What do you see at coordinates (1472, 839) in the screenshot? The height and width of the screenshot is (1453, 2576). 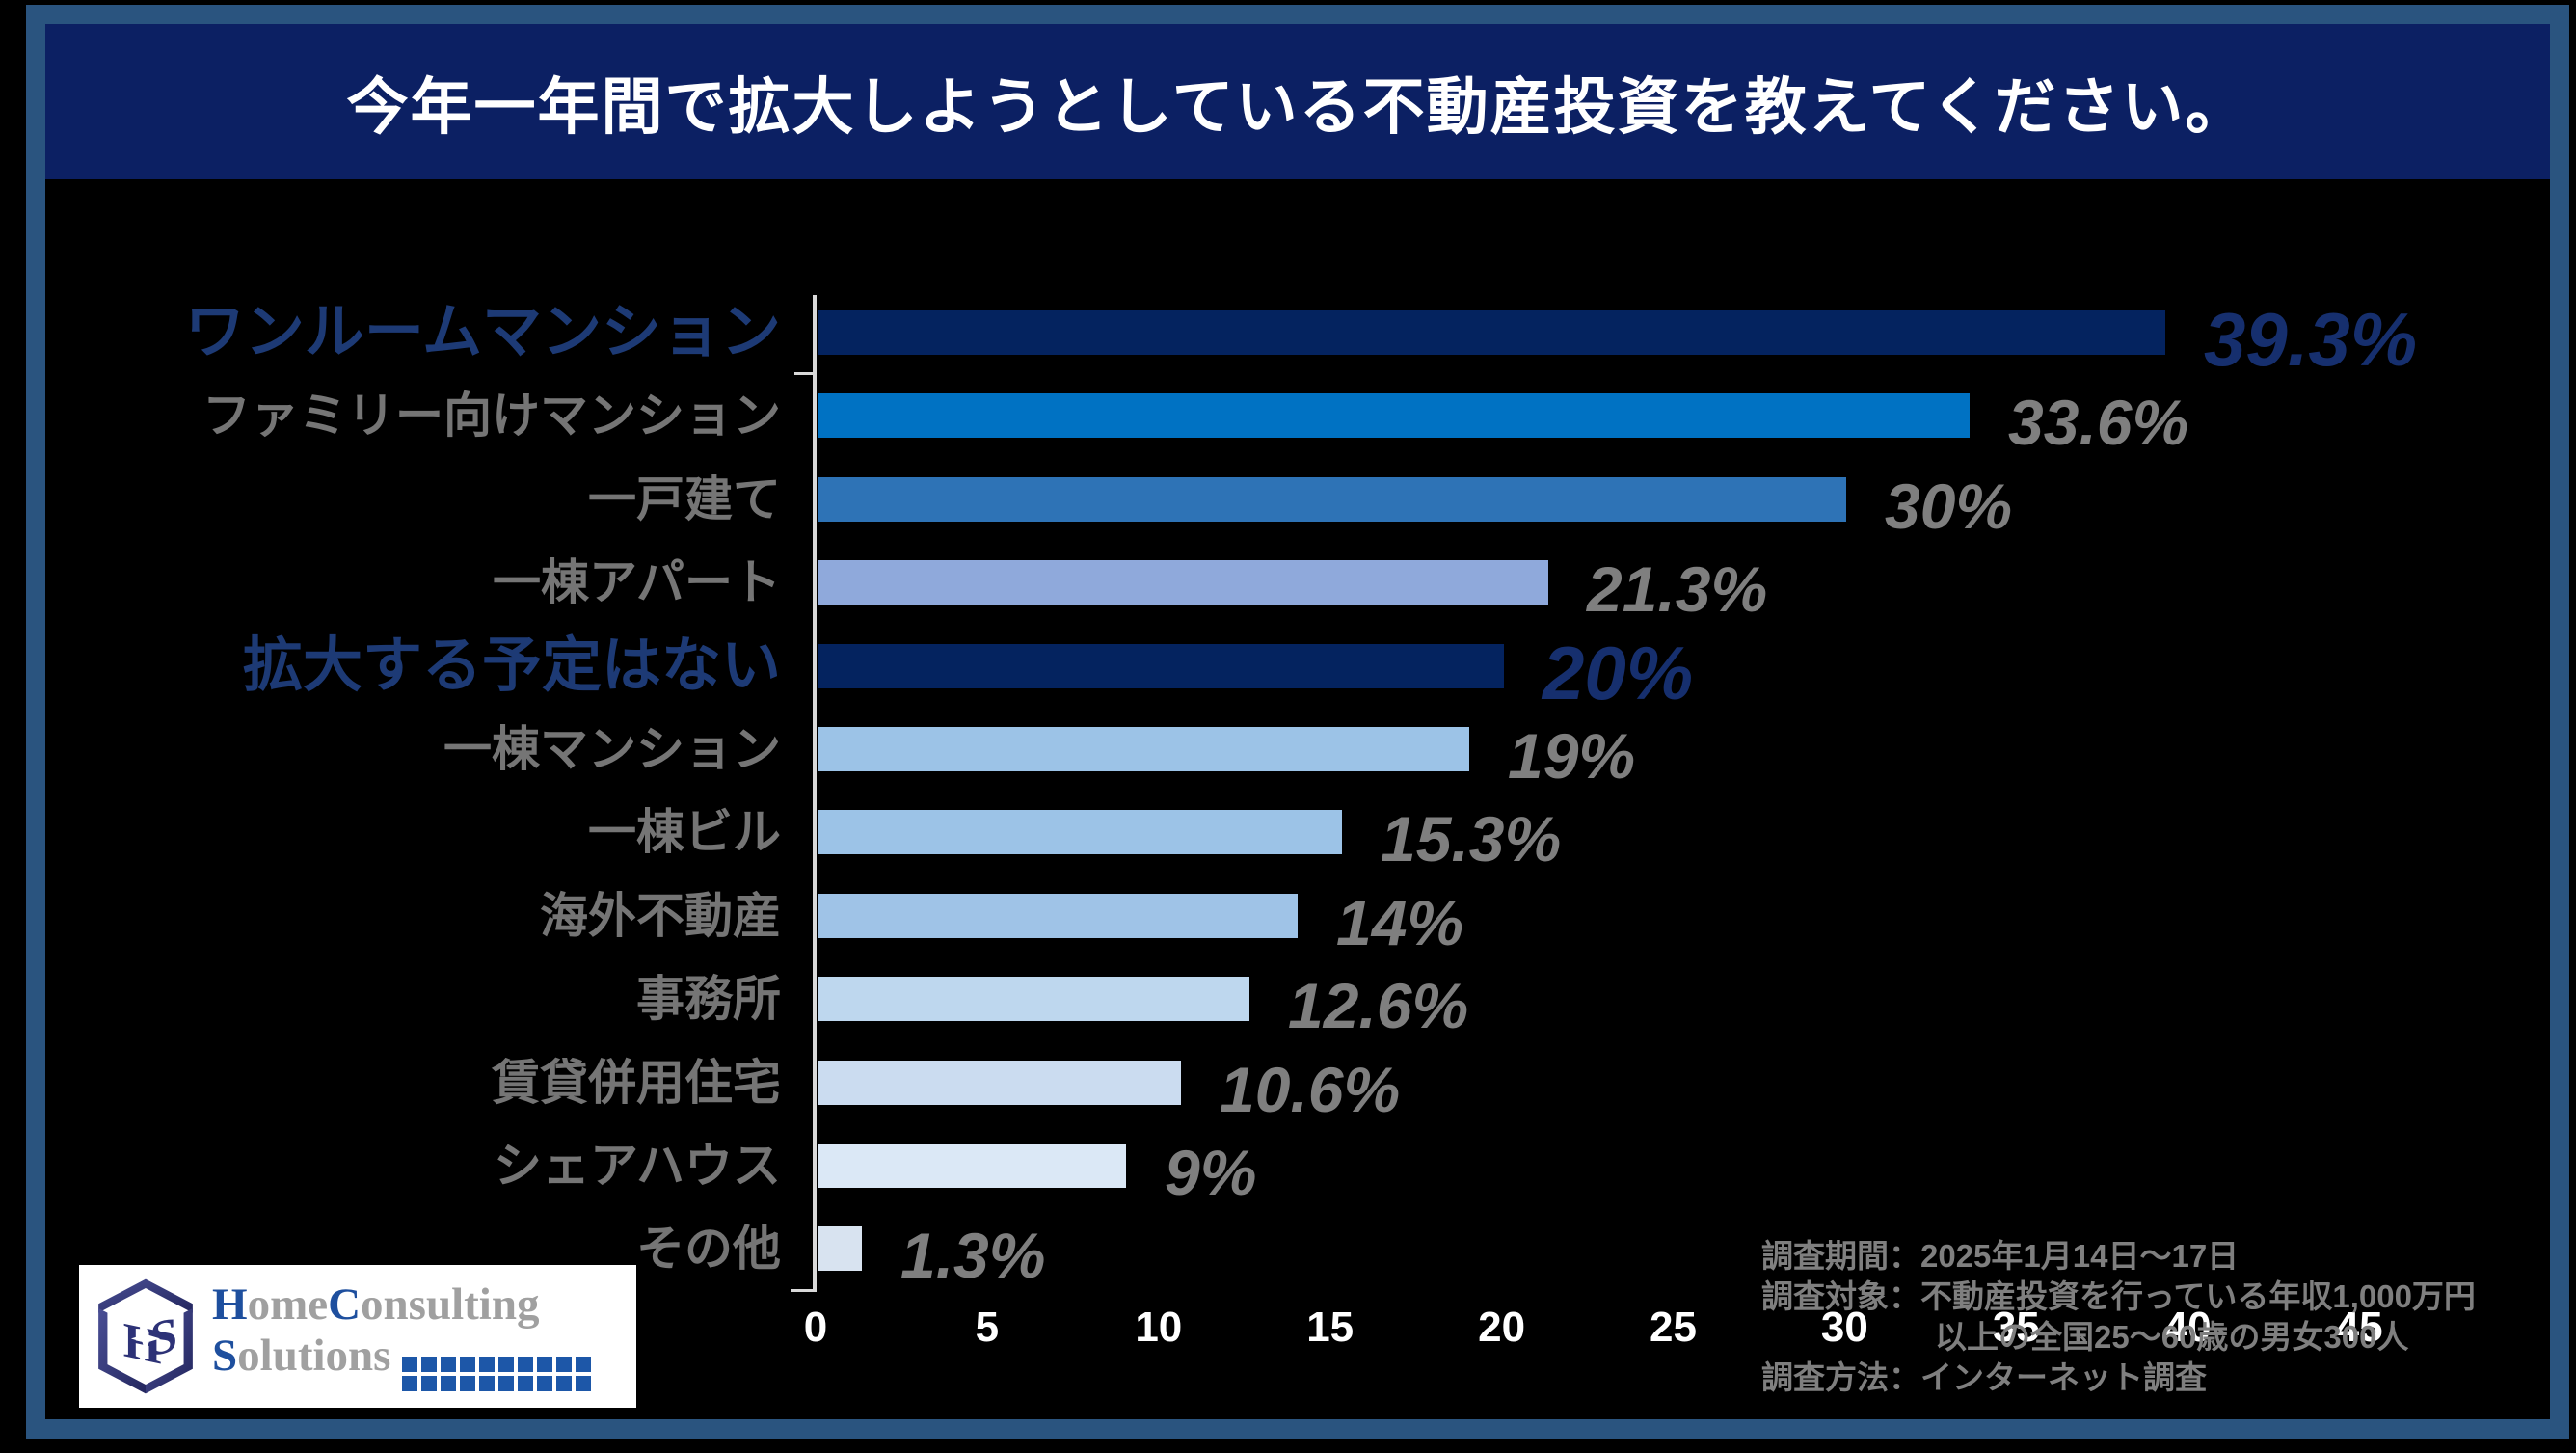 I see `value-label: 15.3%` at bounding box center [1472, 839].